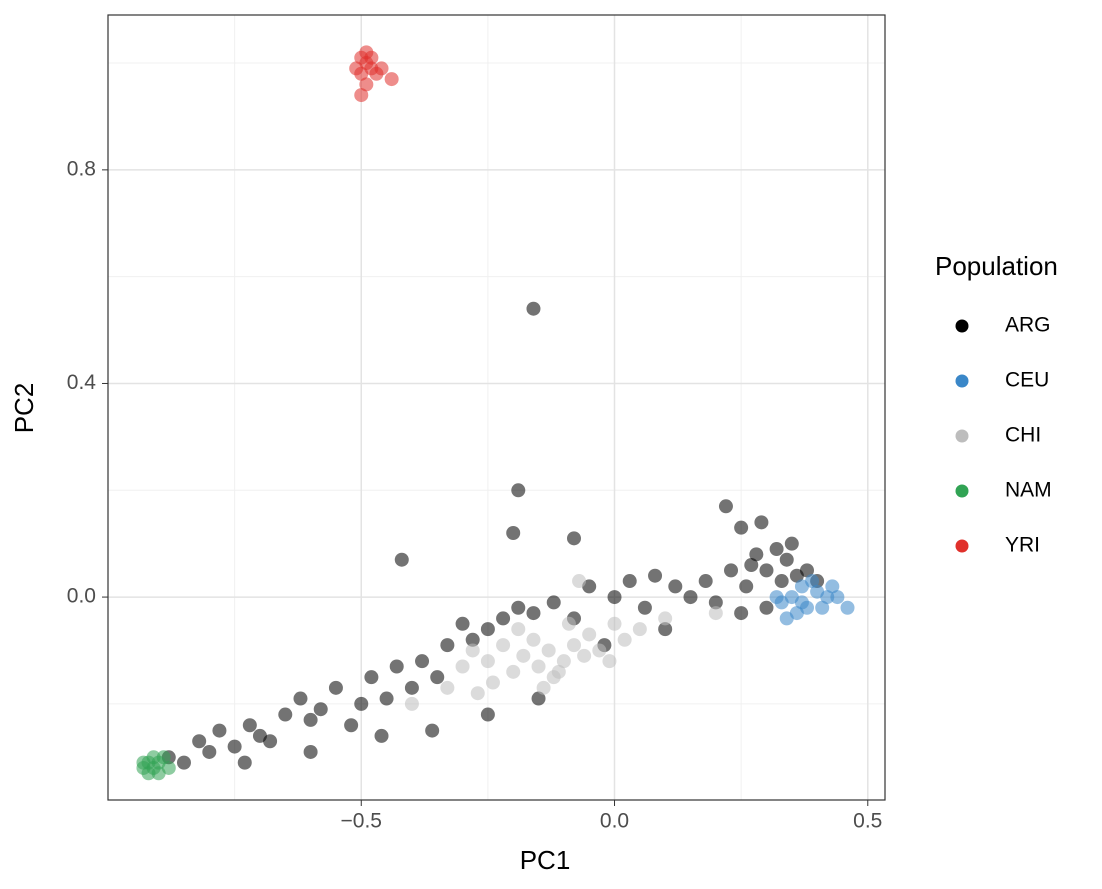  I want to click on legend-label: CHI, so click(1023, 435).